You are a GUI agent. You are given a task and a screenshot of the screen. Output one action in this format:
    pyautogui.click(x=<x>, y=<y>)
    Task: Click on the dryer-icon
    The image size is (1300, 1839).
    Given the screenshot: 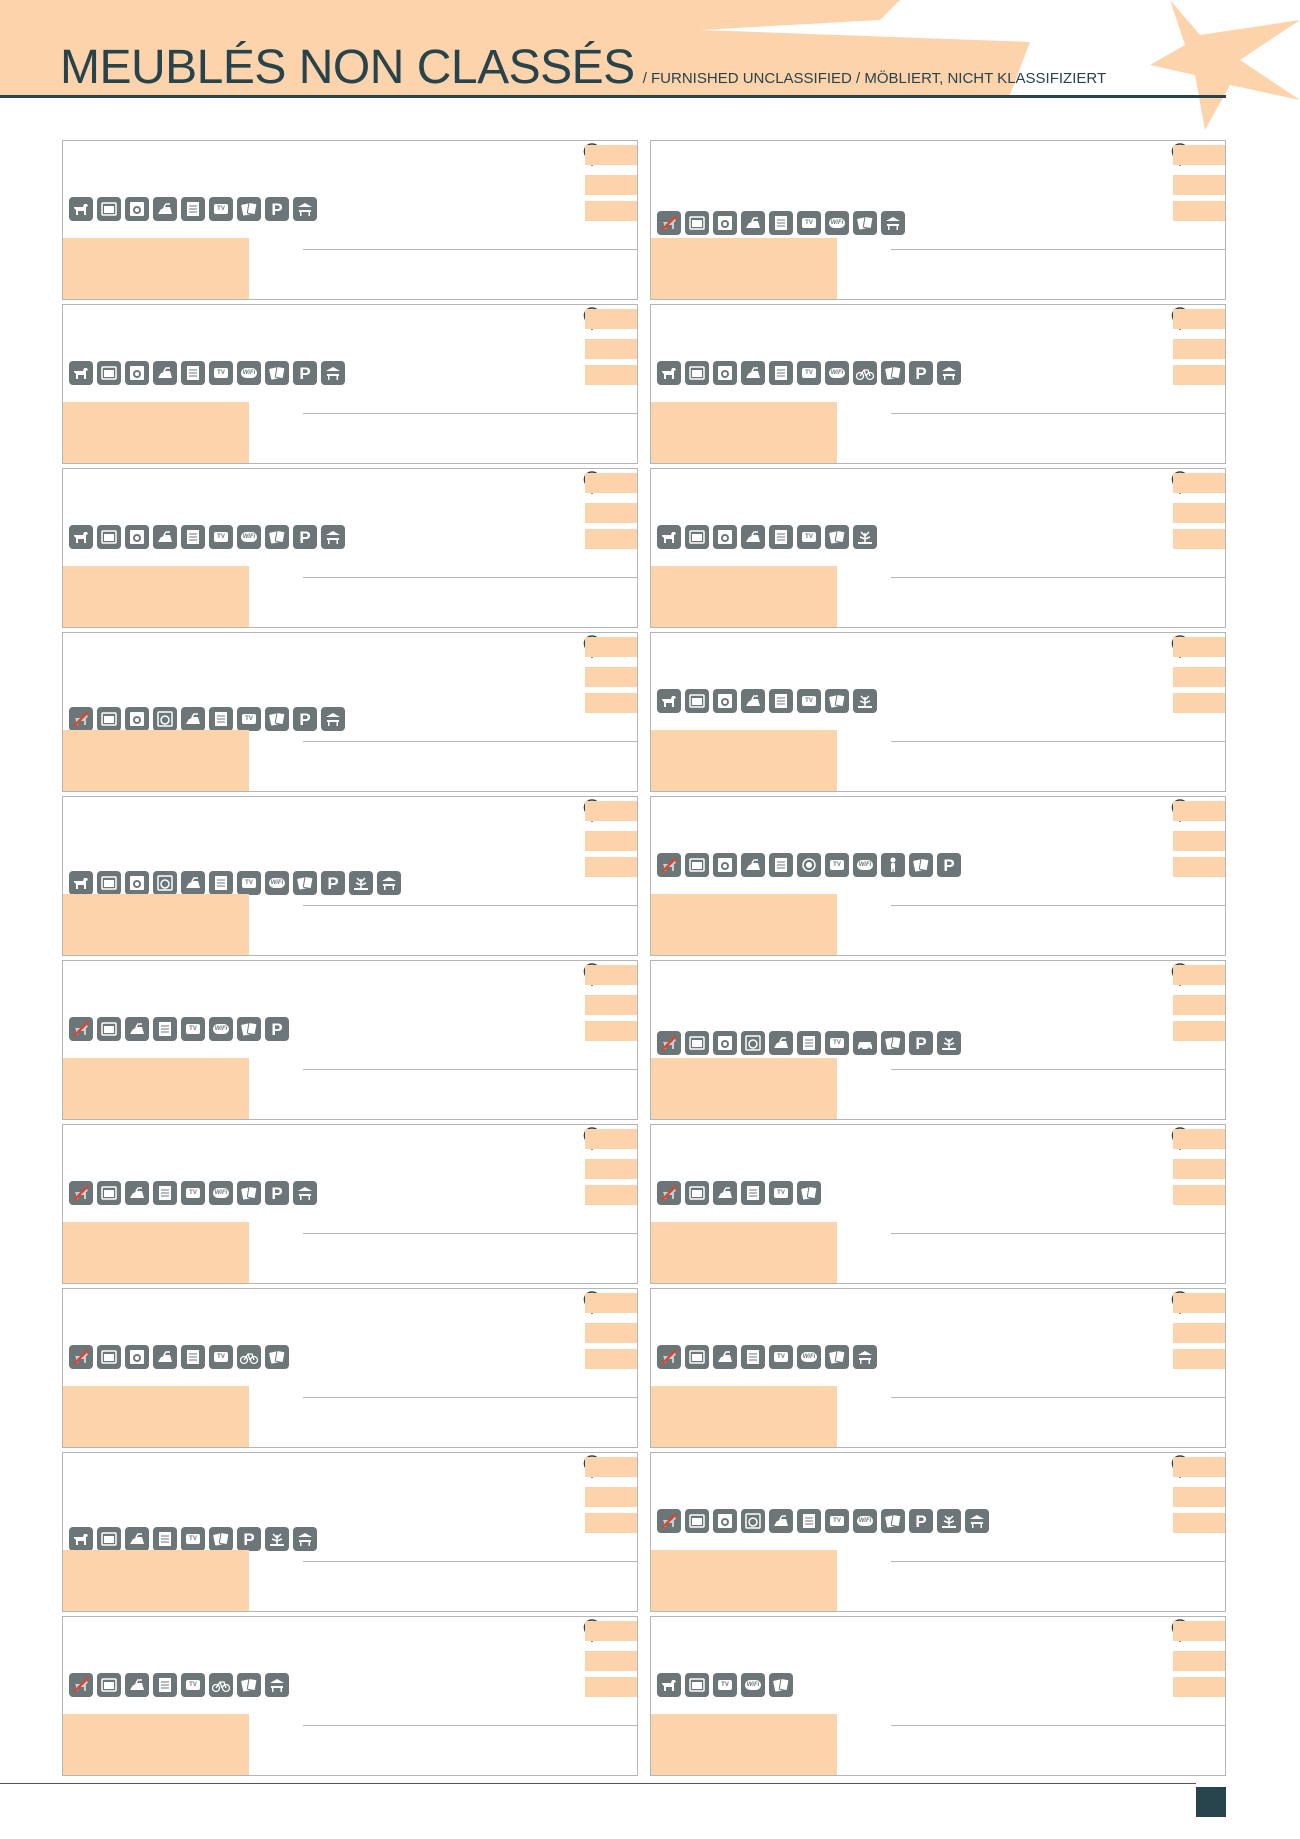 What is the action you would take?
    pyautogui.click(x=165, y=719)
    